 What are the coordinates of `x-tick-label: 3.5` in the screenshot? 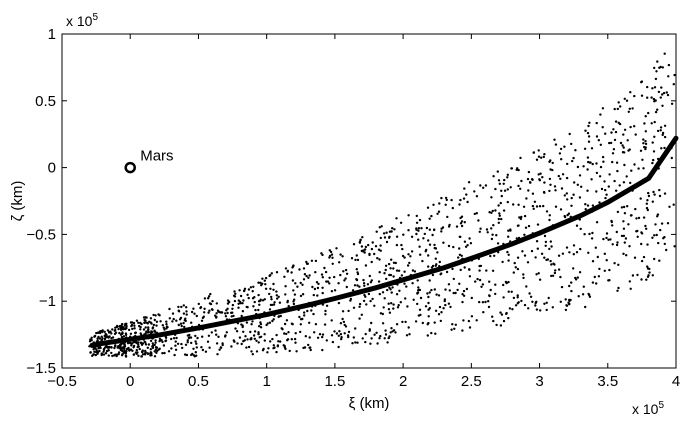 It's located at (607, 381).